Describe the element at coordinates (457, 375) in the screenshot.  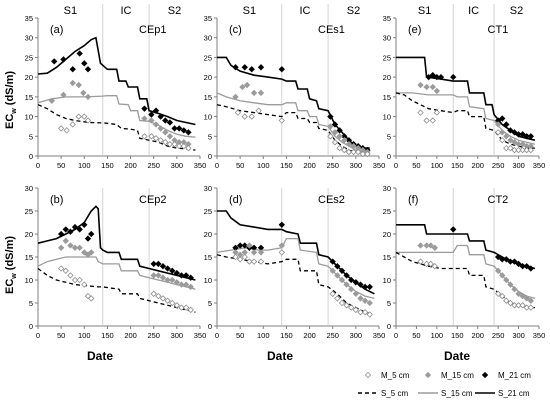
I see `legend-label: M_15 cm` at that location.